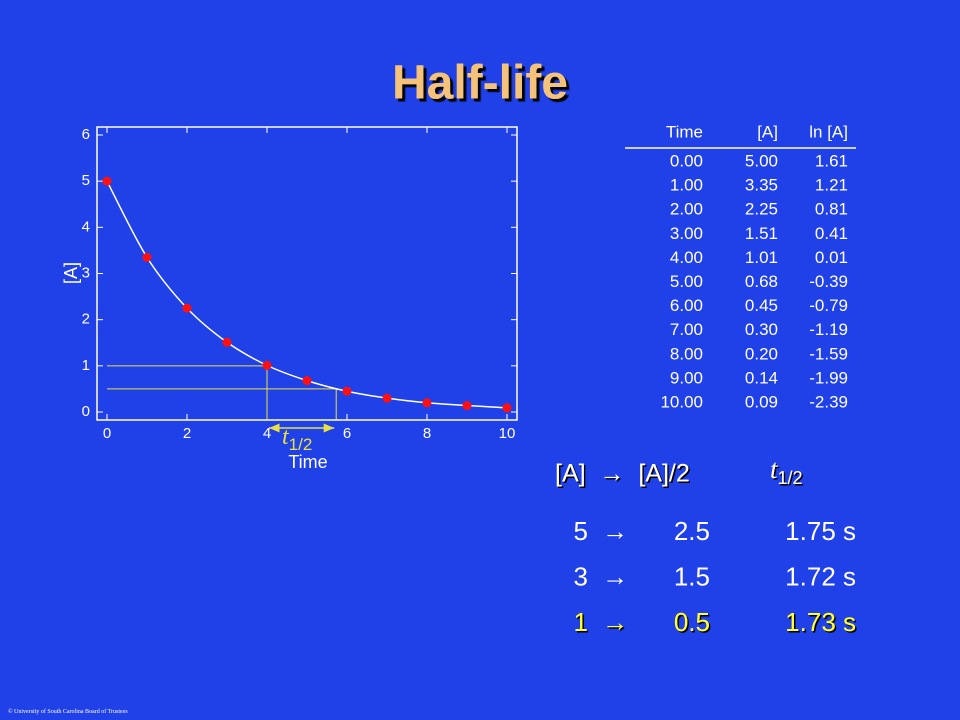 Image resolution: width=960 pixels, height=720 pixels. What do you see at coordinates (307, 462) in the screenshot?
I see `x-axis-label: Time` at bounding box center [307, 462].